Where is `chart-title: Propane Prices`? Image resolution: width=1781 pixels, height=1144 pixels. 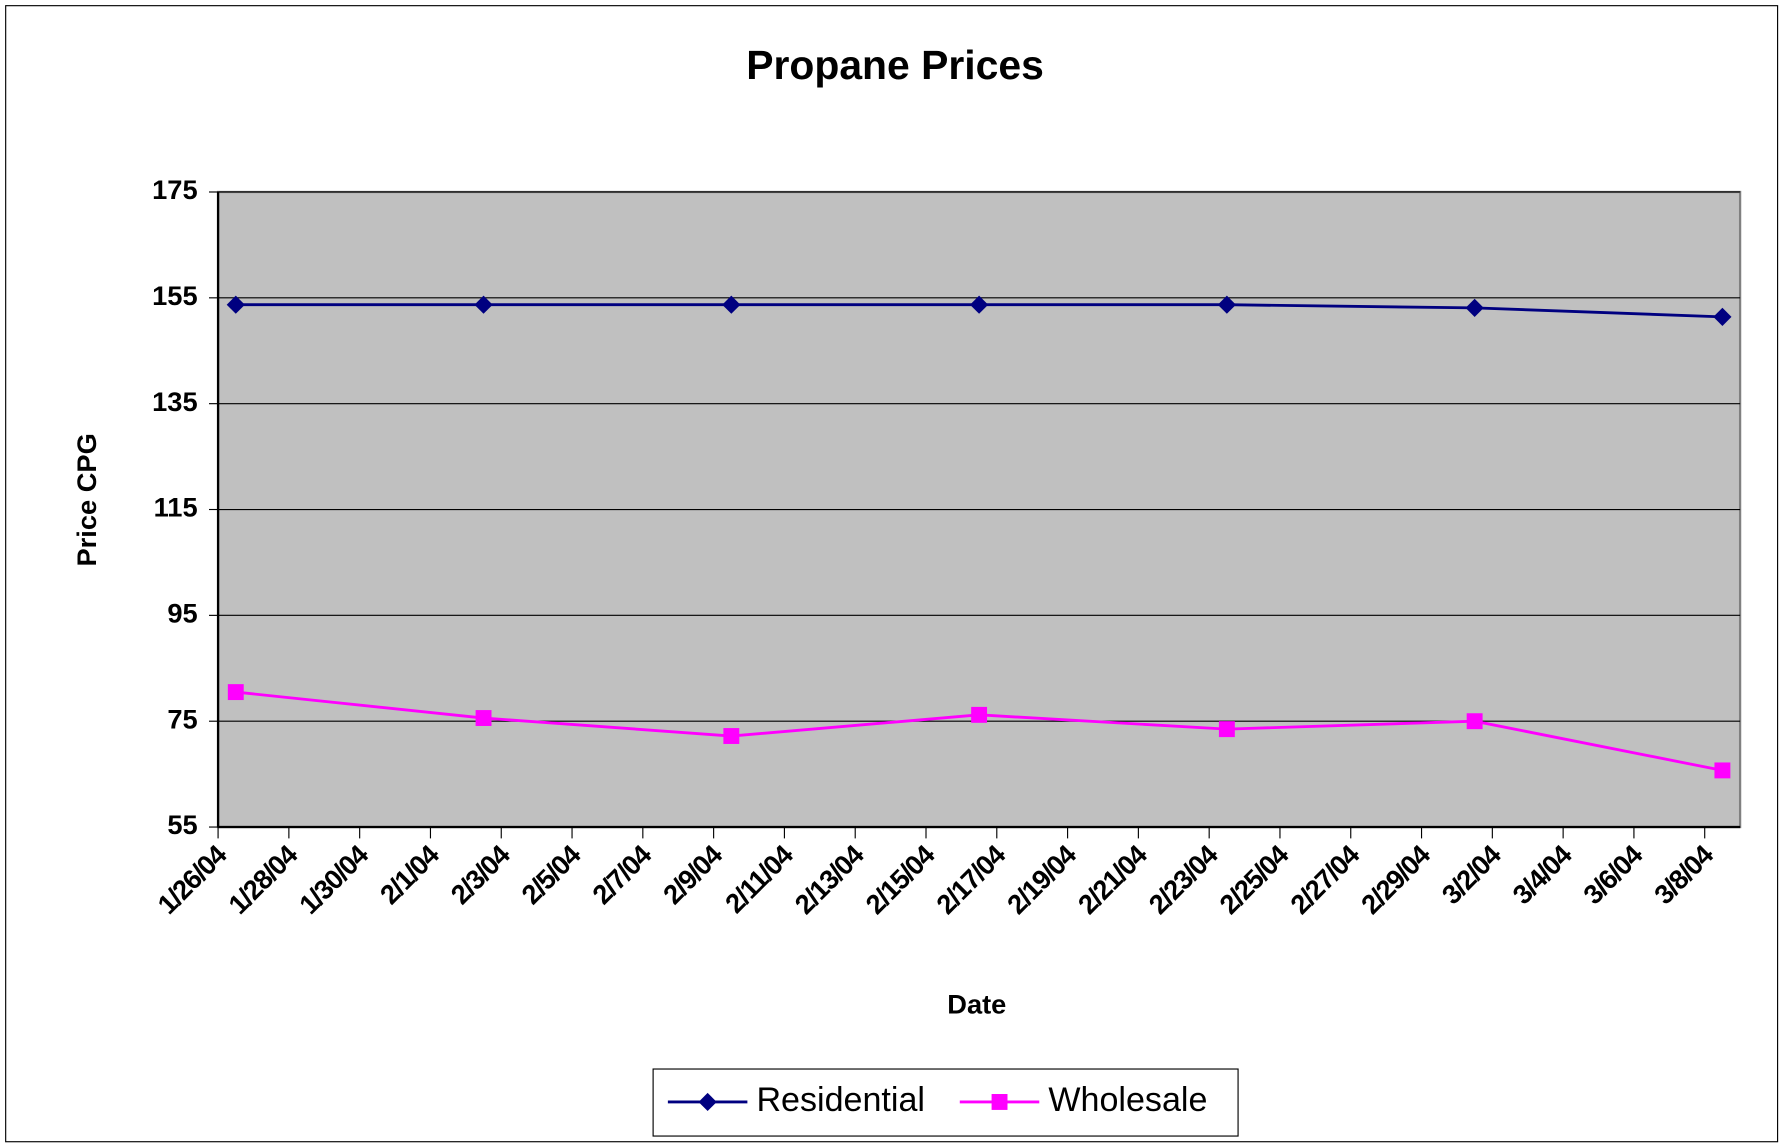 chart-title: Propane Prices is located at coordinates (895, 65).